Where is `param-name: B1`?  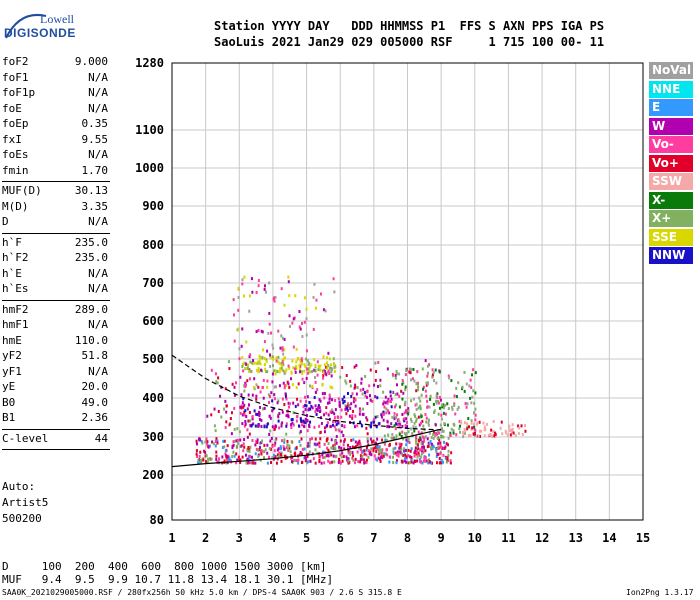
param-name: B1 is located at coordinates (9, 417).